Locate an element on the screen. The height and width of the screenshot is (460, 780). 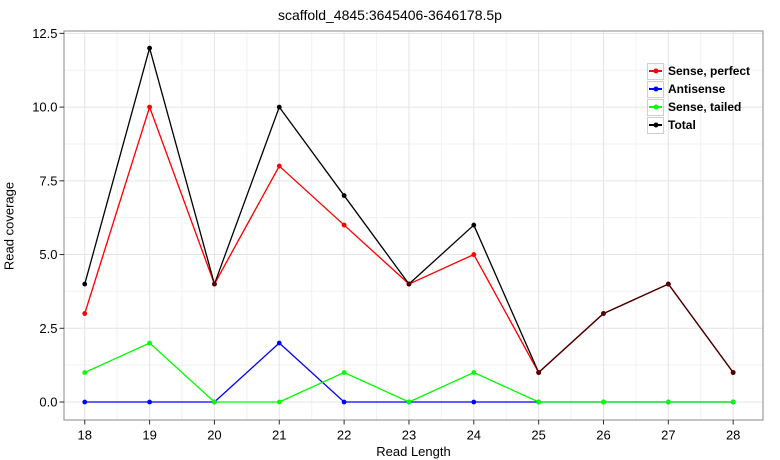
legend-item-label: Antisense is located at coordinates (697, 89).